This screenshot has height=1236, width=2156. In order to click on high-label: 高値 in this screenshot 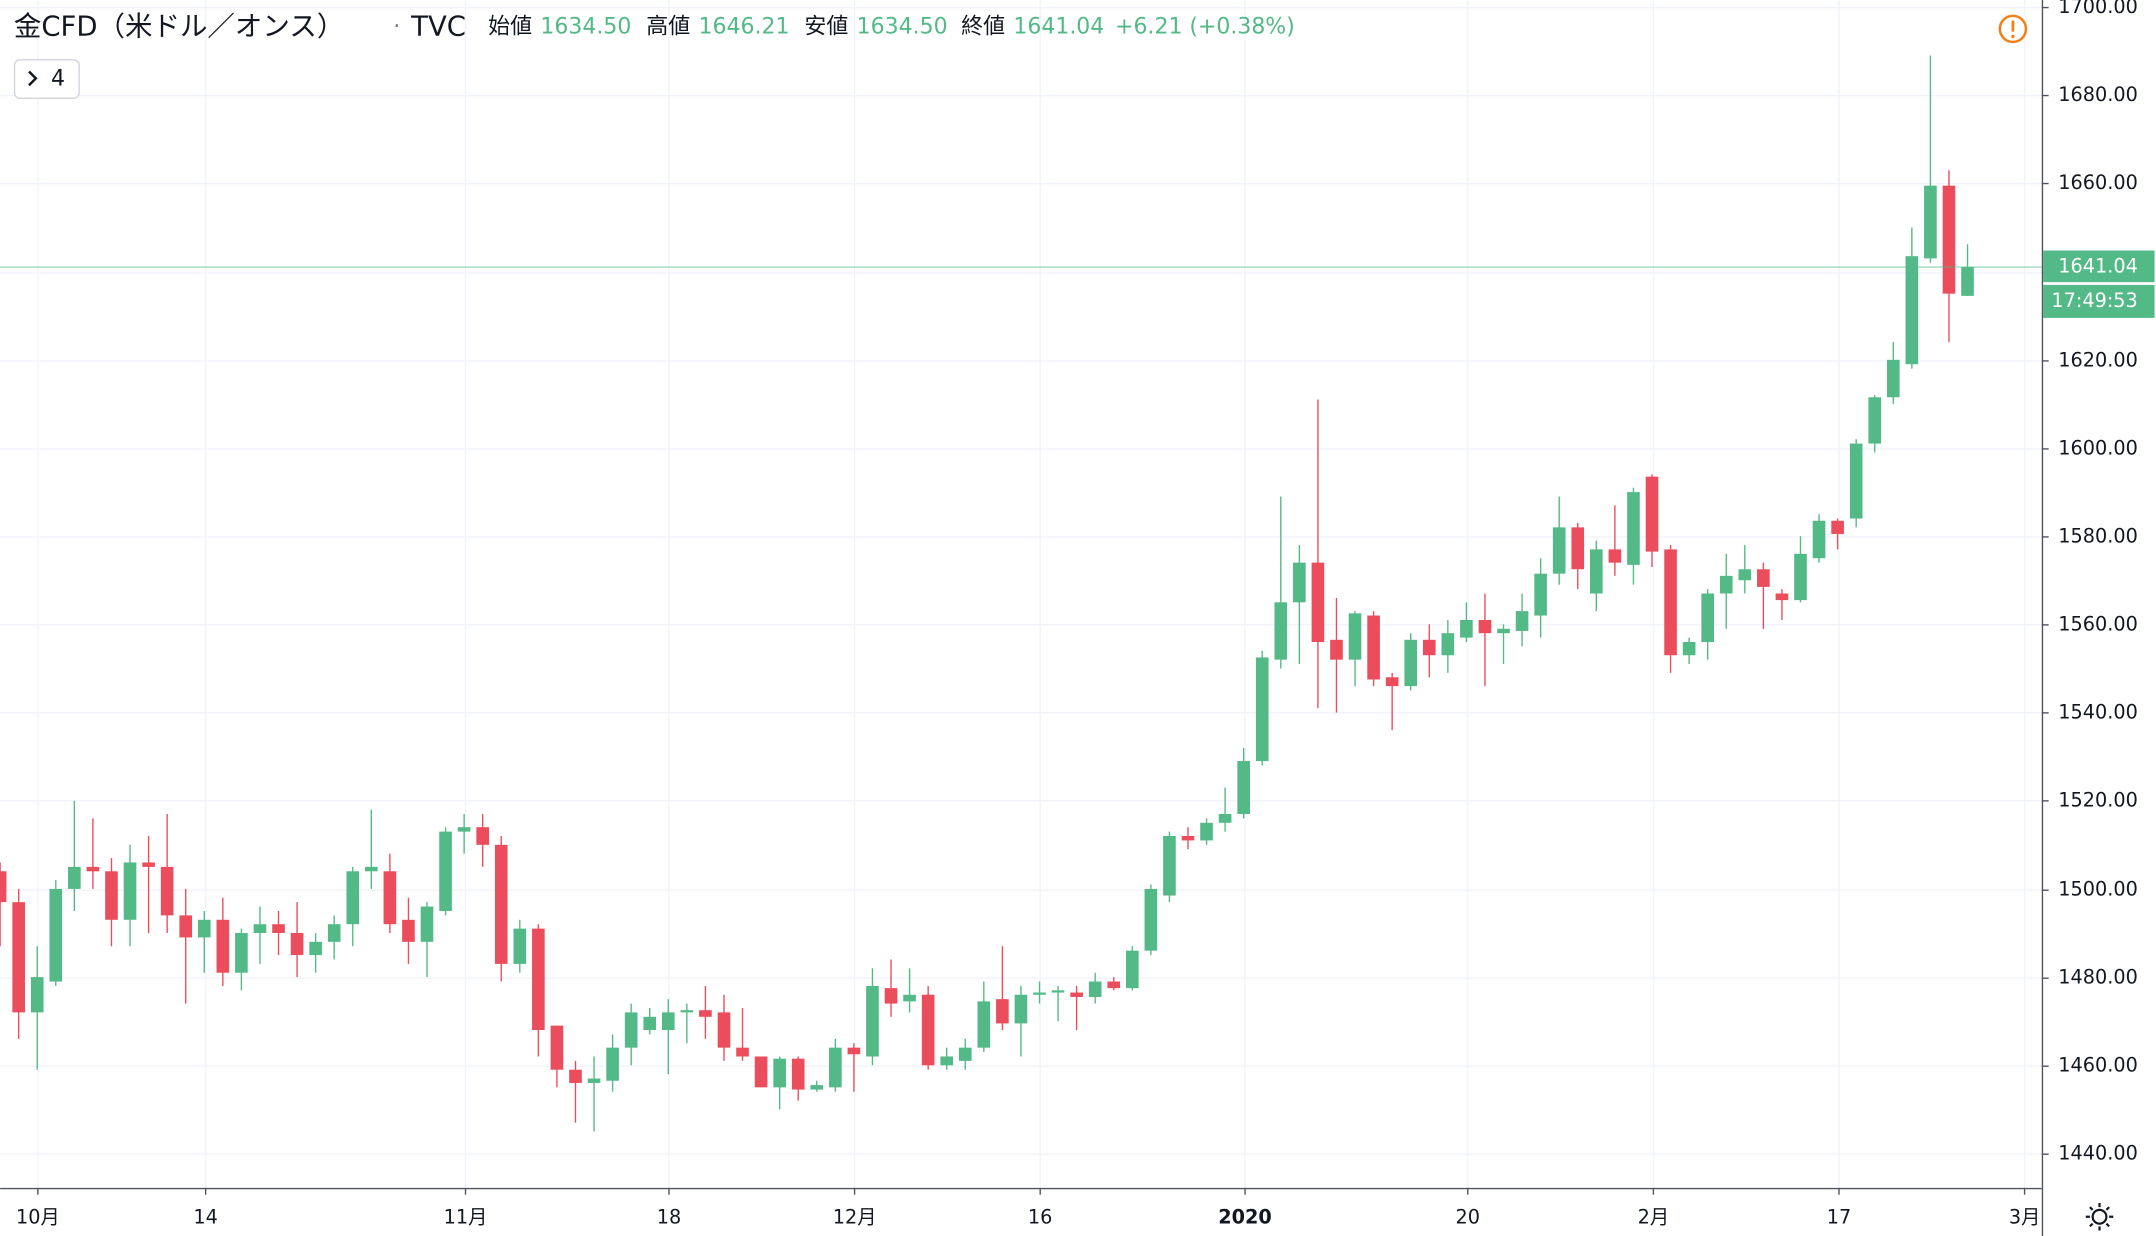, I will do `click(668, 26)`.